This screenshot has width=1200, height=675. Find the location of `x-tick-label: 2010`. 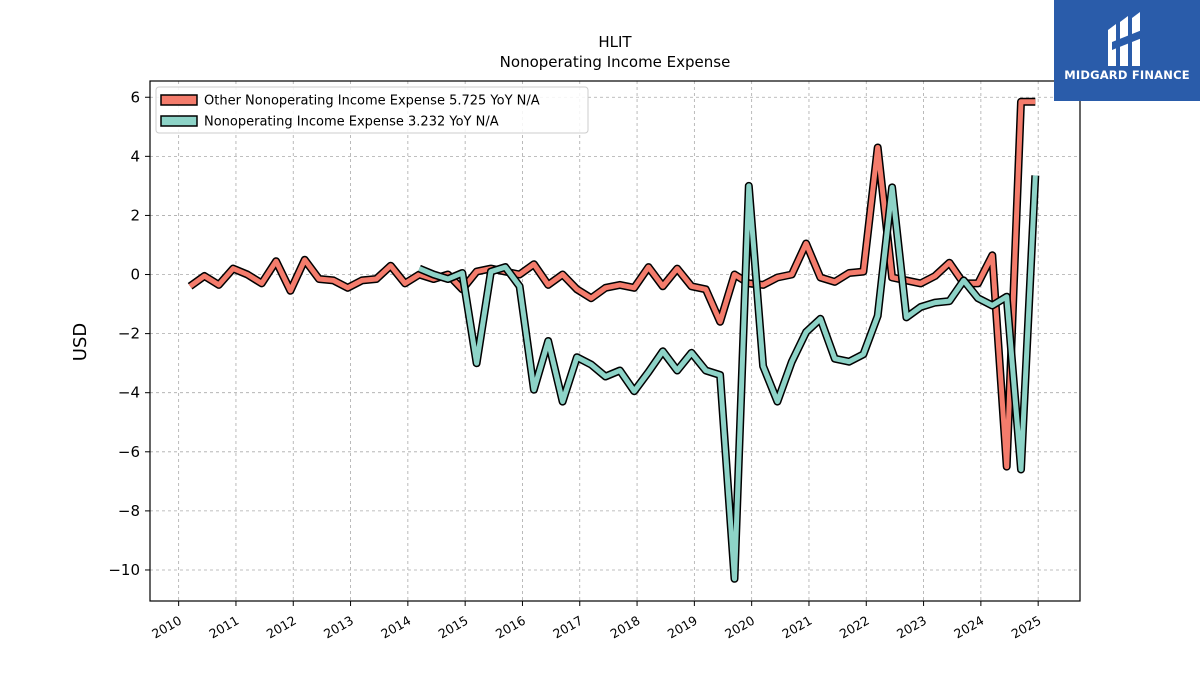

x-tick-label: 2010 is located at coordinates (166, 627).